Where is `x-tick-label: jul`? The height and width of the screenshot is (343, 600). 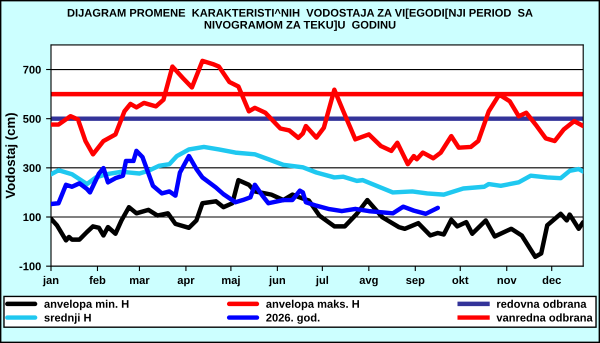
x-tick-label: jul is located at coordinates (322, 281).